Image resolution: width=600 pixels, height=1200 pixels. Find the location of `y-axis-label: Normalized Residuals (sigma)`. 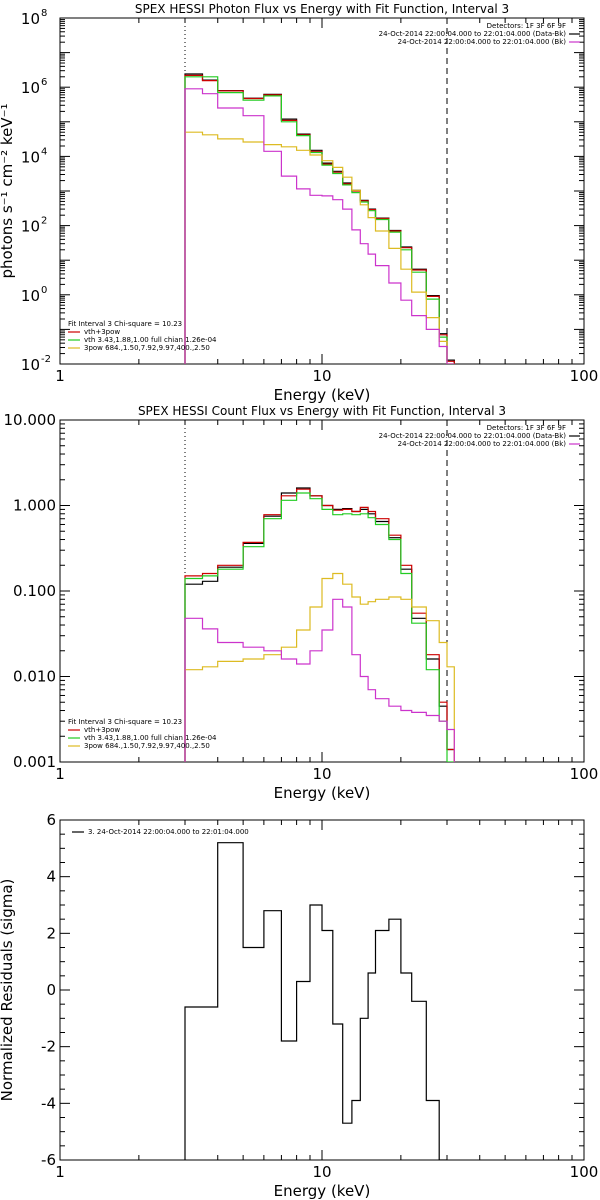

y-axis-label: Normalized Residuals (sigma) is located at coordinates (8, 990).